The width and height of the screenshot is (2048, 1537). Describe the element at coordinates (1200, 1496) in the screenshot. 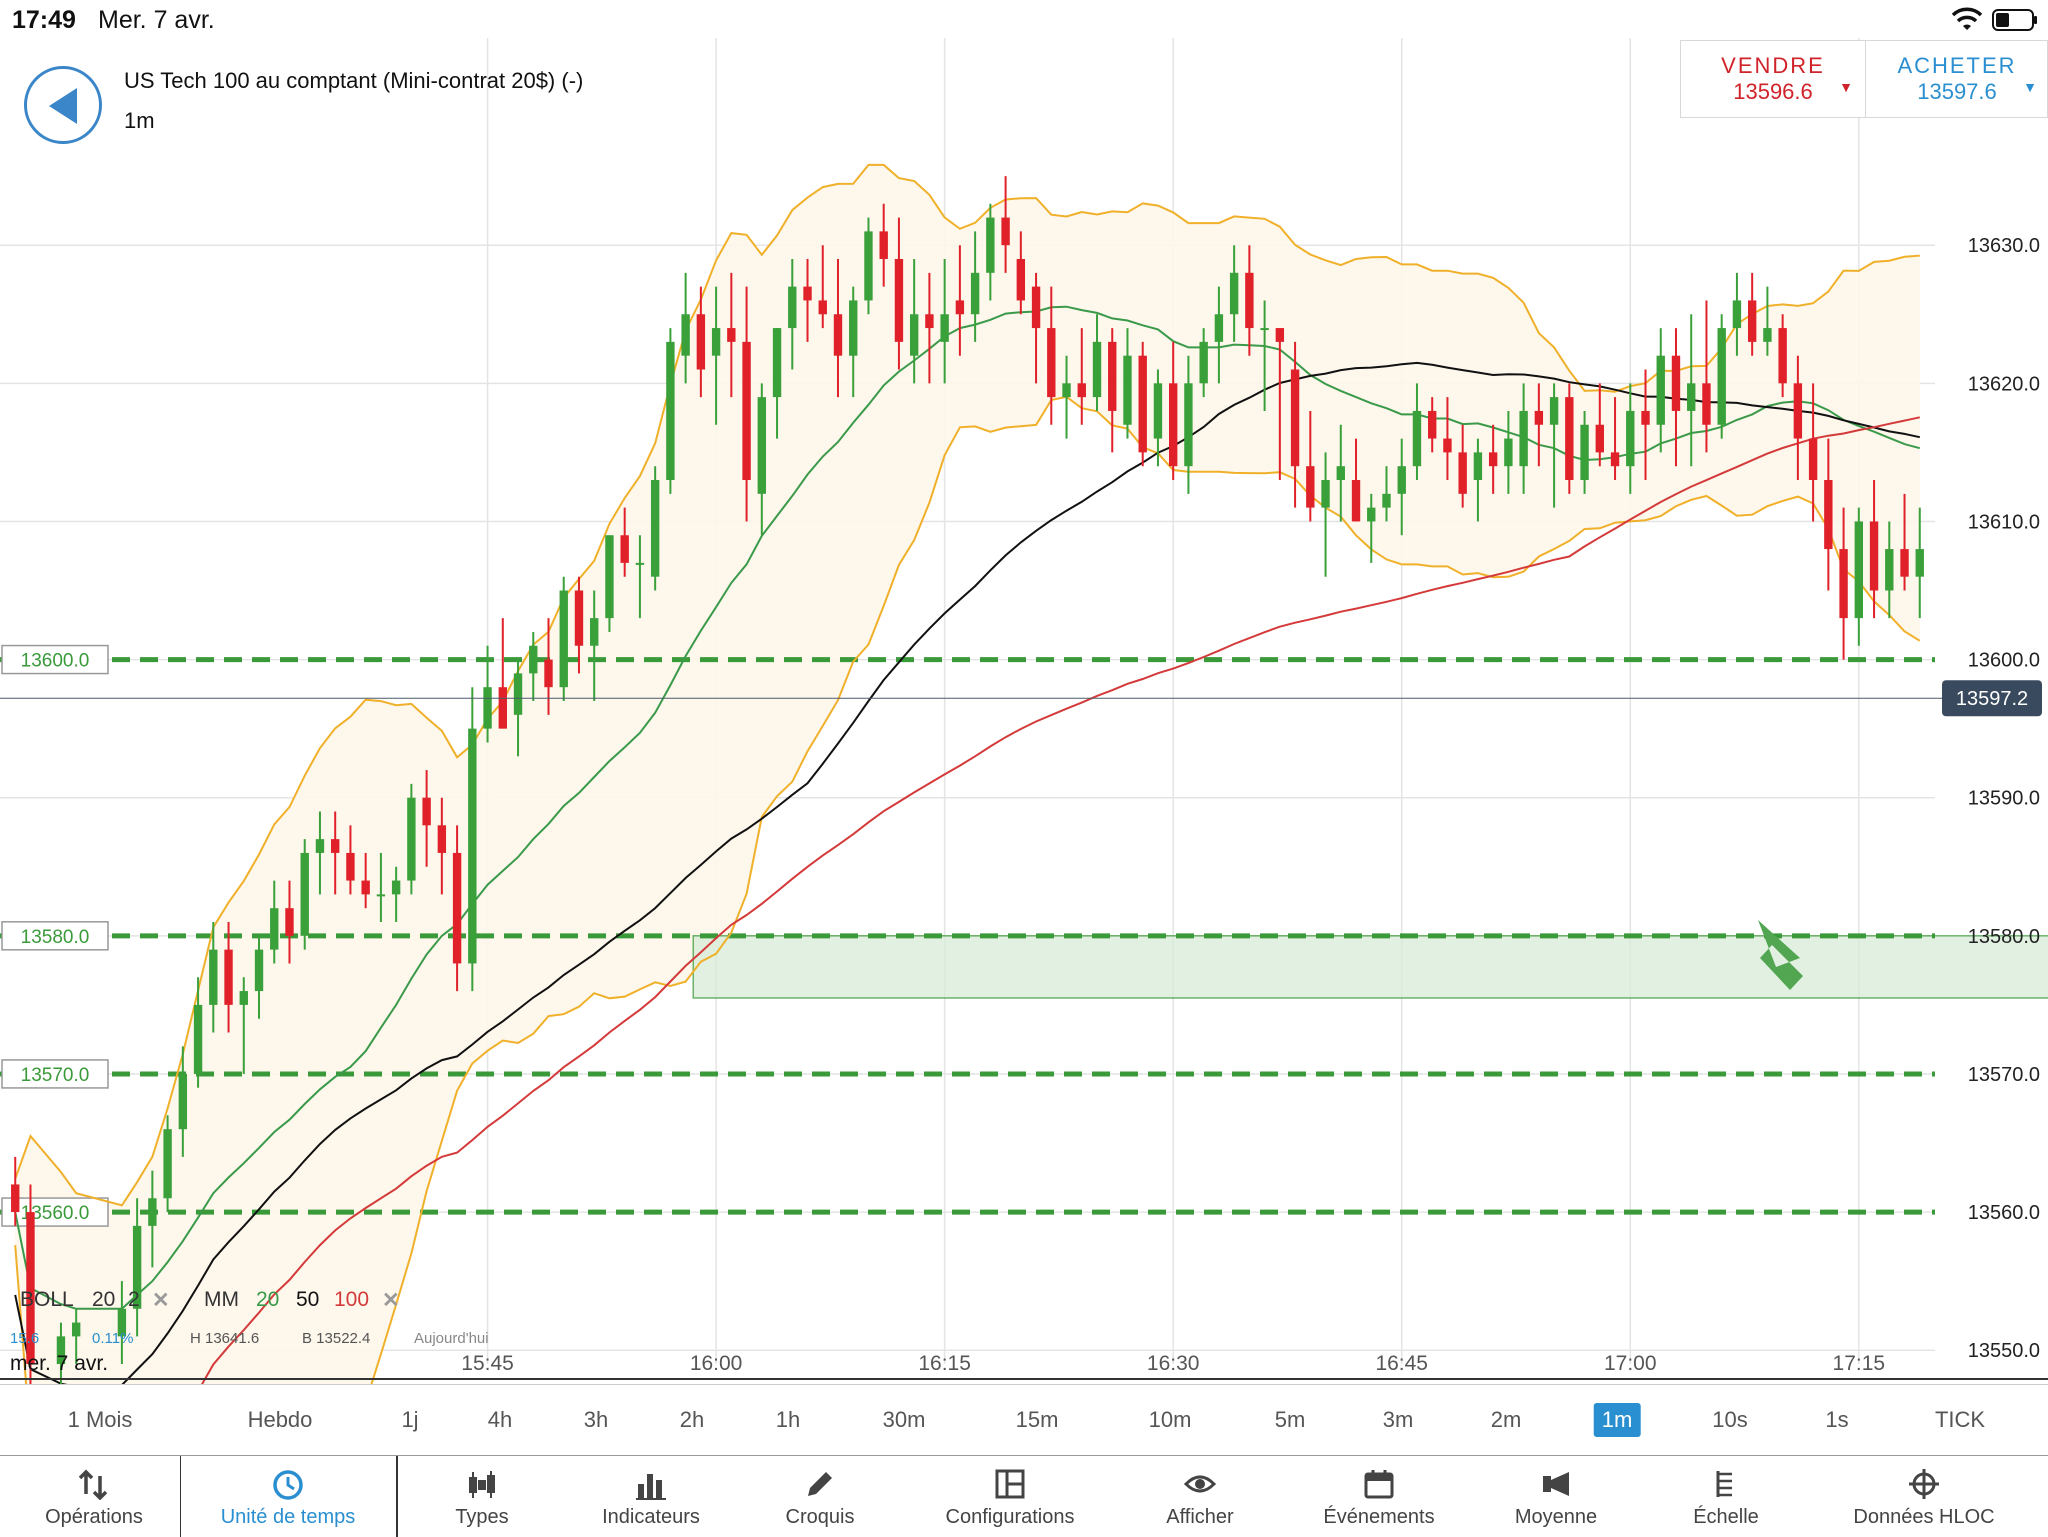

I see `tab-eye: Afficher` at that location.